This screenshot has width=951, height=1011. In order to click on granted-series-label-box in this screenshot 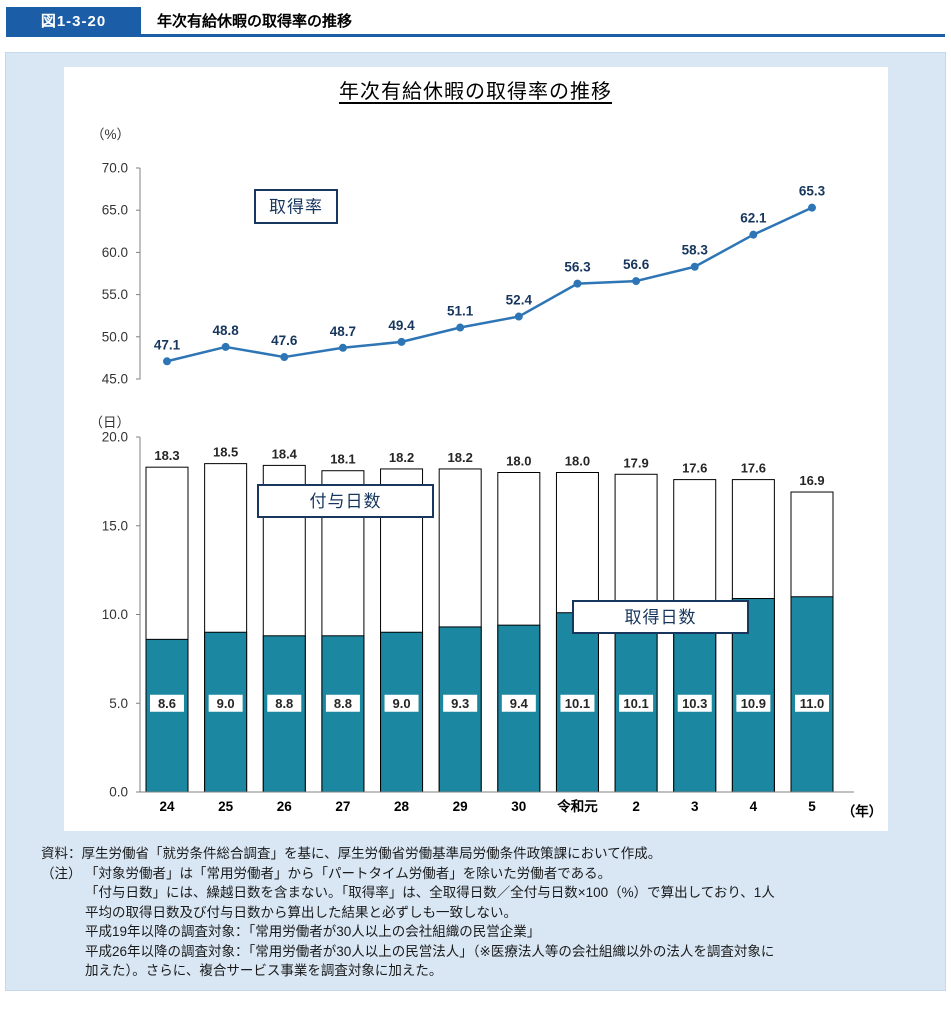, I will do `click(345, 501)`.